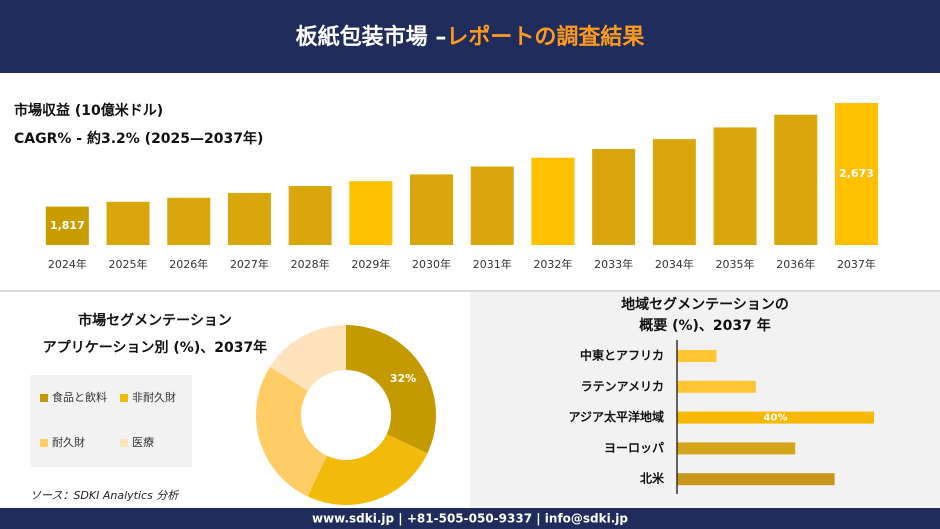 This screenshot has width=940, height=529. Describe the element at coordinates (88, 110) in the screenshot. I see `chart-title: 市場収益 (10億米ドル)` at that location.